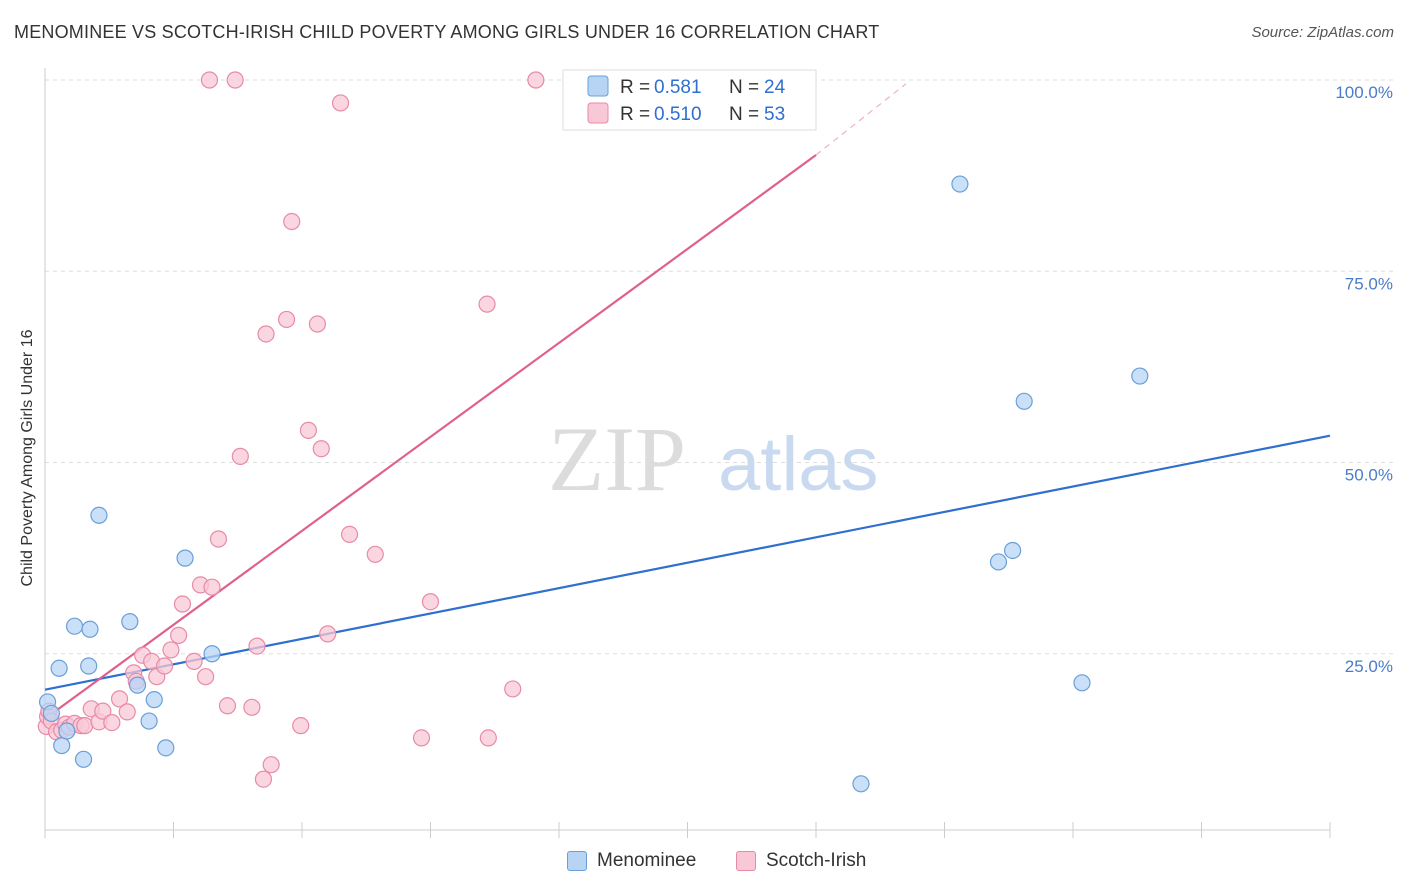 The image size is (1406, 892). Describe the element at coordinates (617, 459) in the screenshot. I see `watermark-zip: ZIP` at that location.